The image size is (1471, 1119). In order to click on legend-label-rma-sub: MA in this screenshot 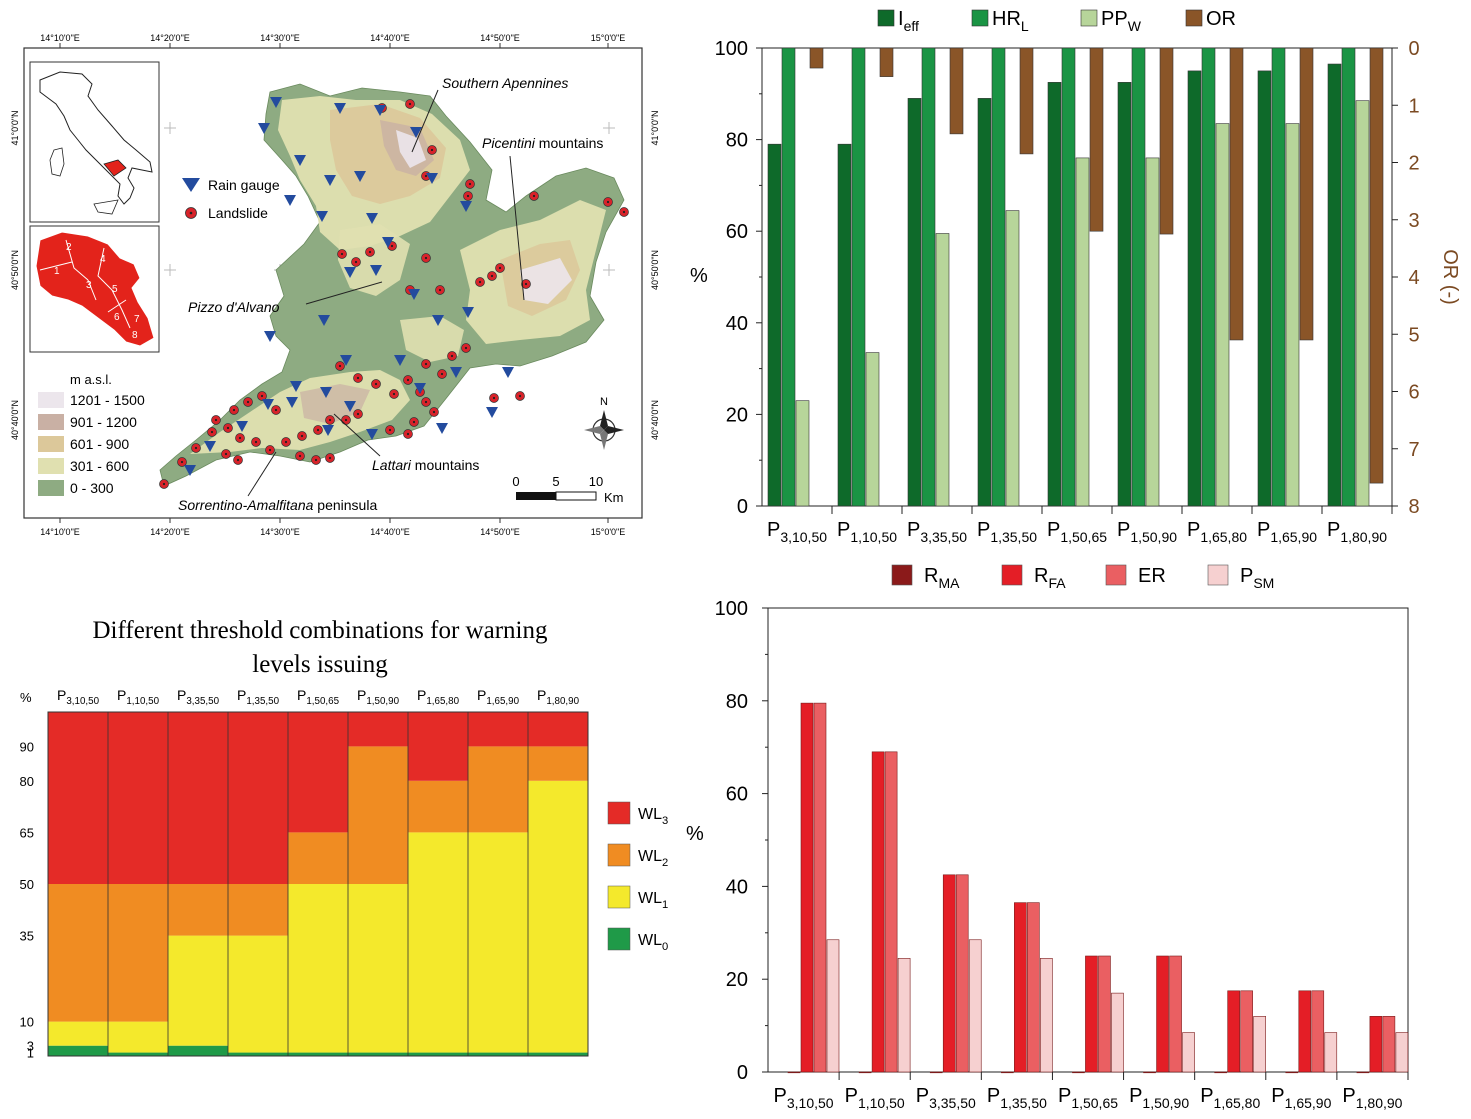, I will do `click(949, 583)`.